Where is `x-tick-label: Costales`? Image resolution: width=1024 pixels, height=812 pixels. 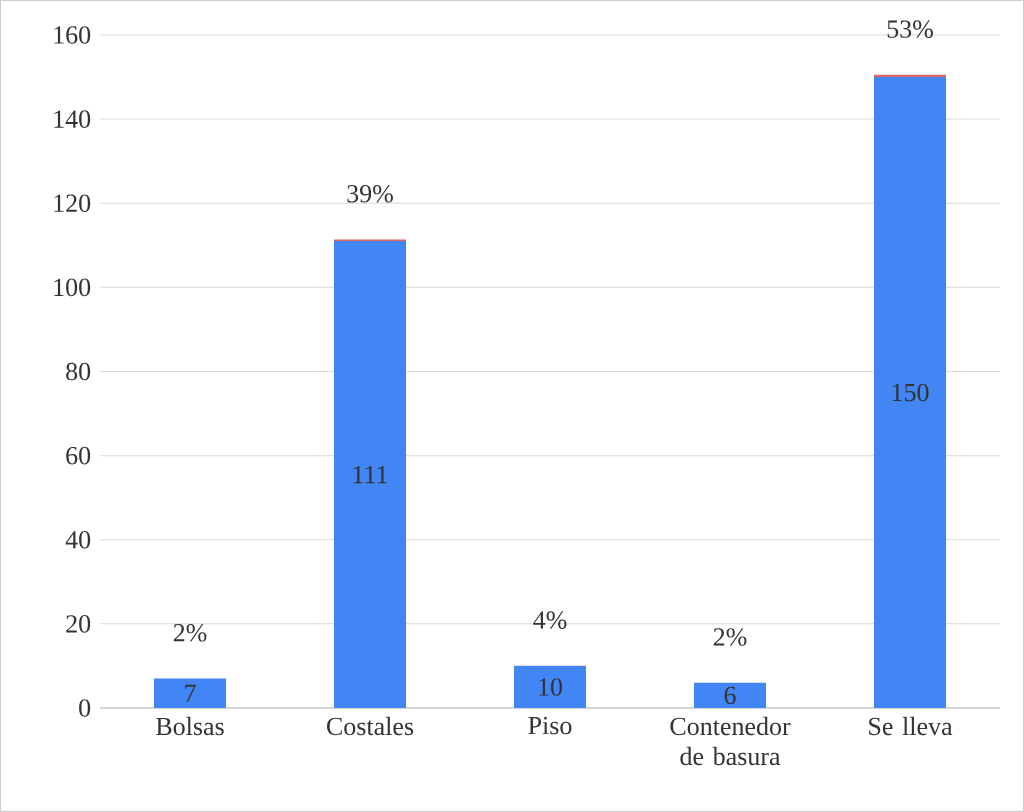 x-tick-label: Costales is located at coordinates (370, 726).